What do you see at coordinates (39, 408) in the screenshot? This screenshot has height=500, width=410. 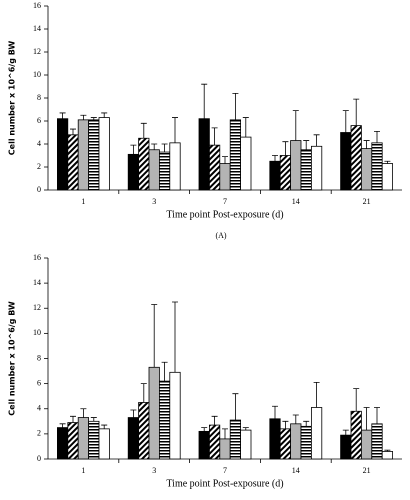 I see `y-tick-label: 4` at bounding box center [39, 408].